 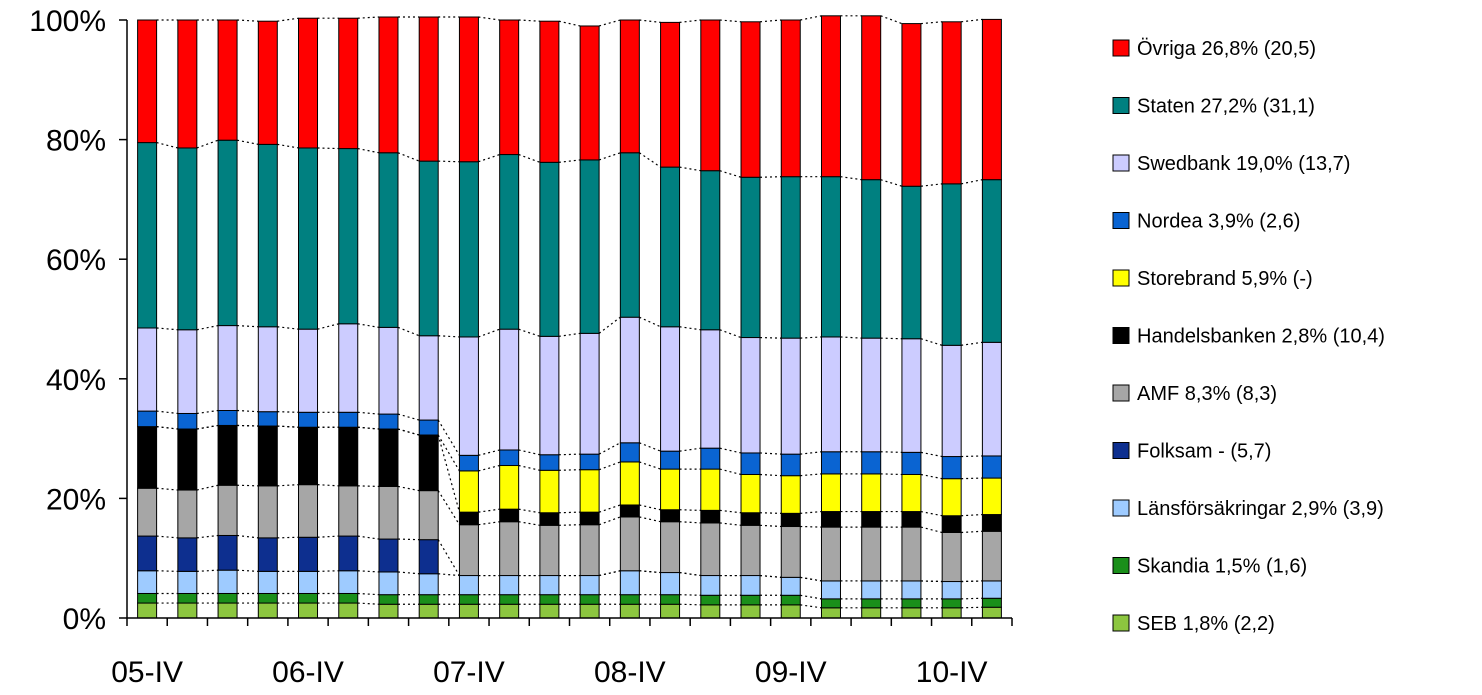 What do you see at coordinates (952, 672) in the screenshot?
I see `x-tick-label: 10-IV` at bounding box center [952, 672].